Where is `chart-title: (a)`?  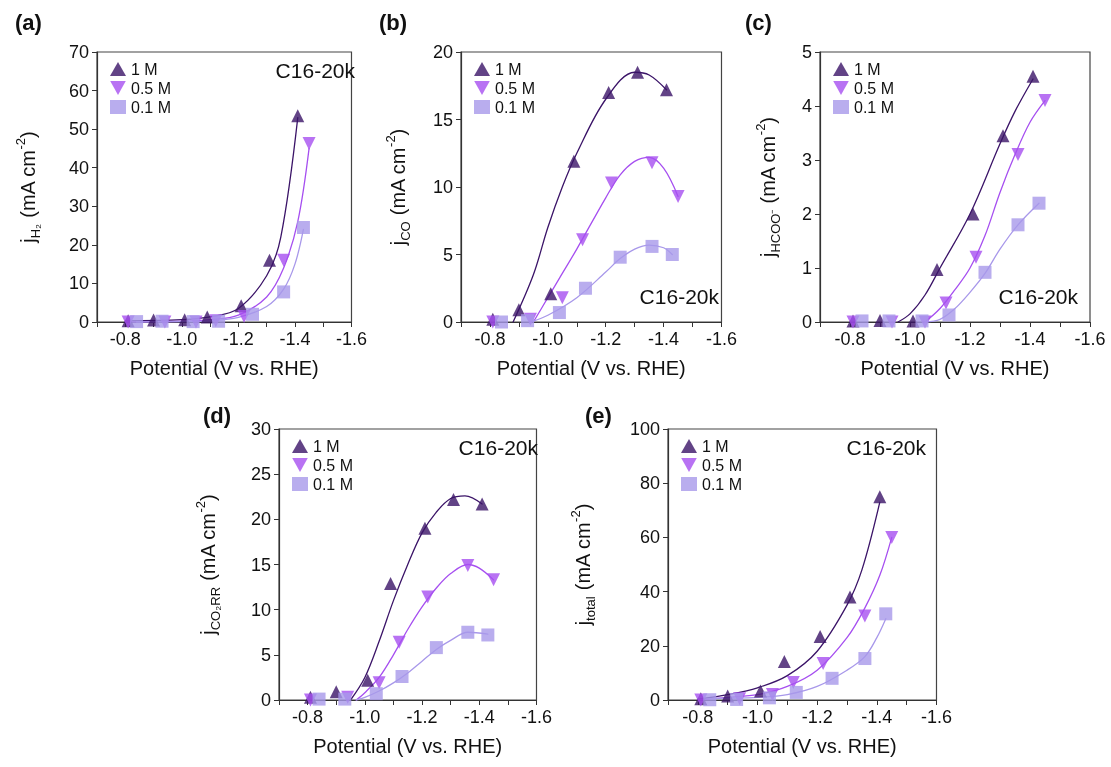 chart-title: (a) is located at coordinates (28, 22).